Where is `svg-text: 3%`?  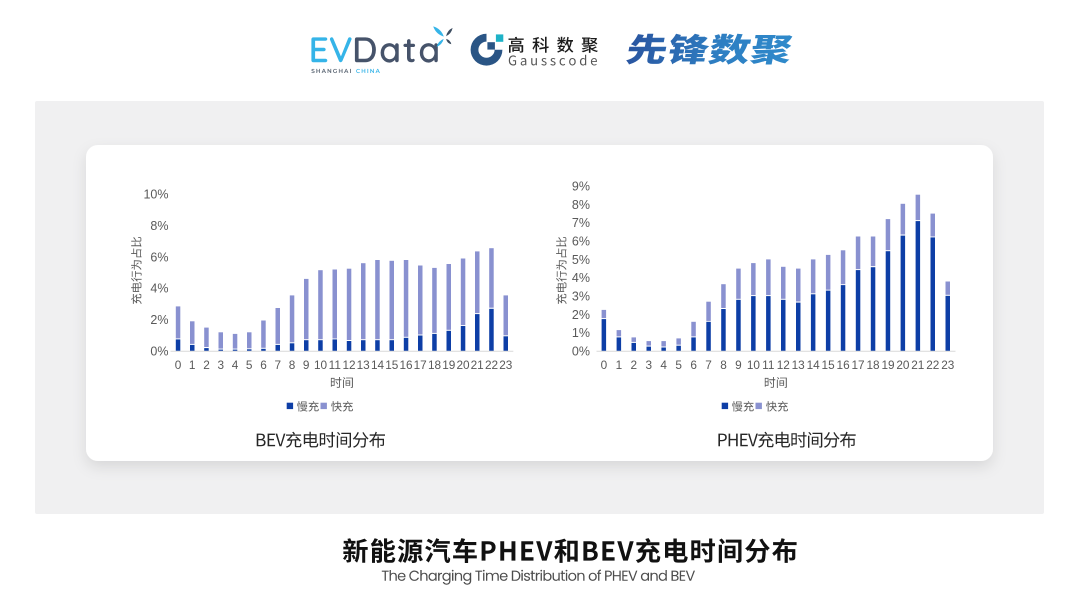
svg-text: 3% is located at coordinates (581, 297).